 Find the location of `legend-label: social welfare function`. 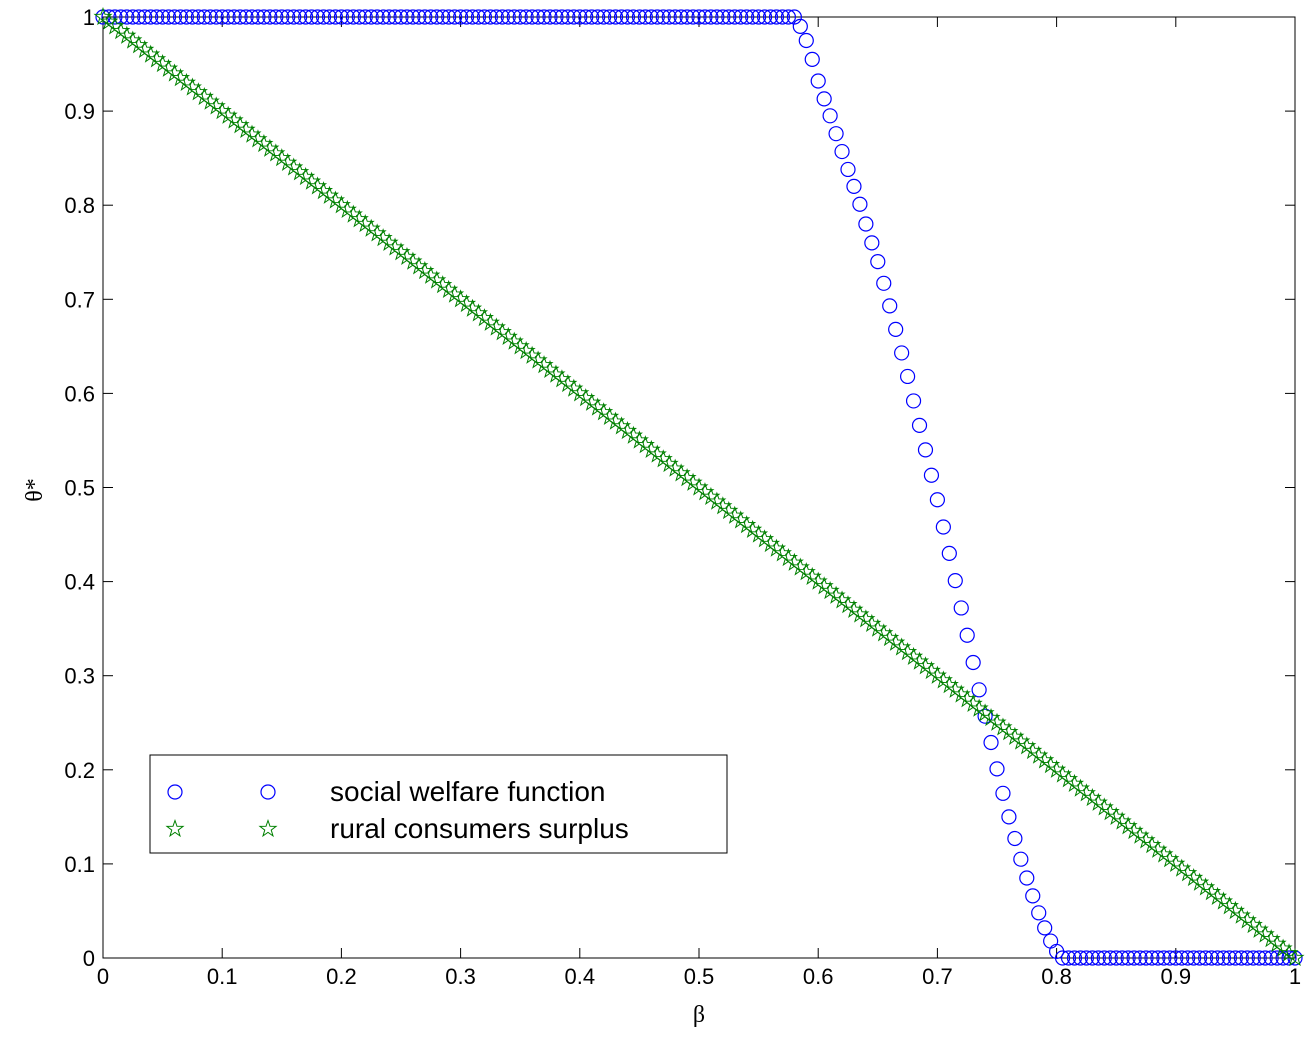

legend-label: social welfare function is located at coordinates (467, 791).